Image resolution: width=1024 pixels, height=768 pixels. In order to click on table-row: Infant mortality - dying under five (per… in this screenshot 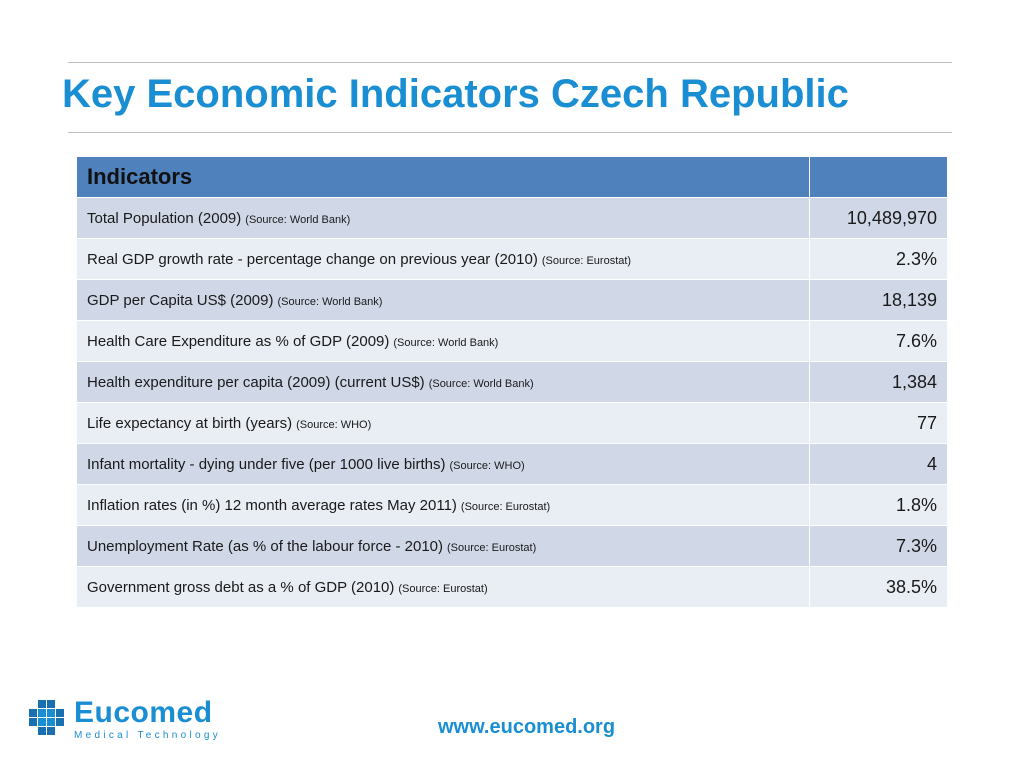, I will do `click(512, 464)`.